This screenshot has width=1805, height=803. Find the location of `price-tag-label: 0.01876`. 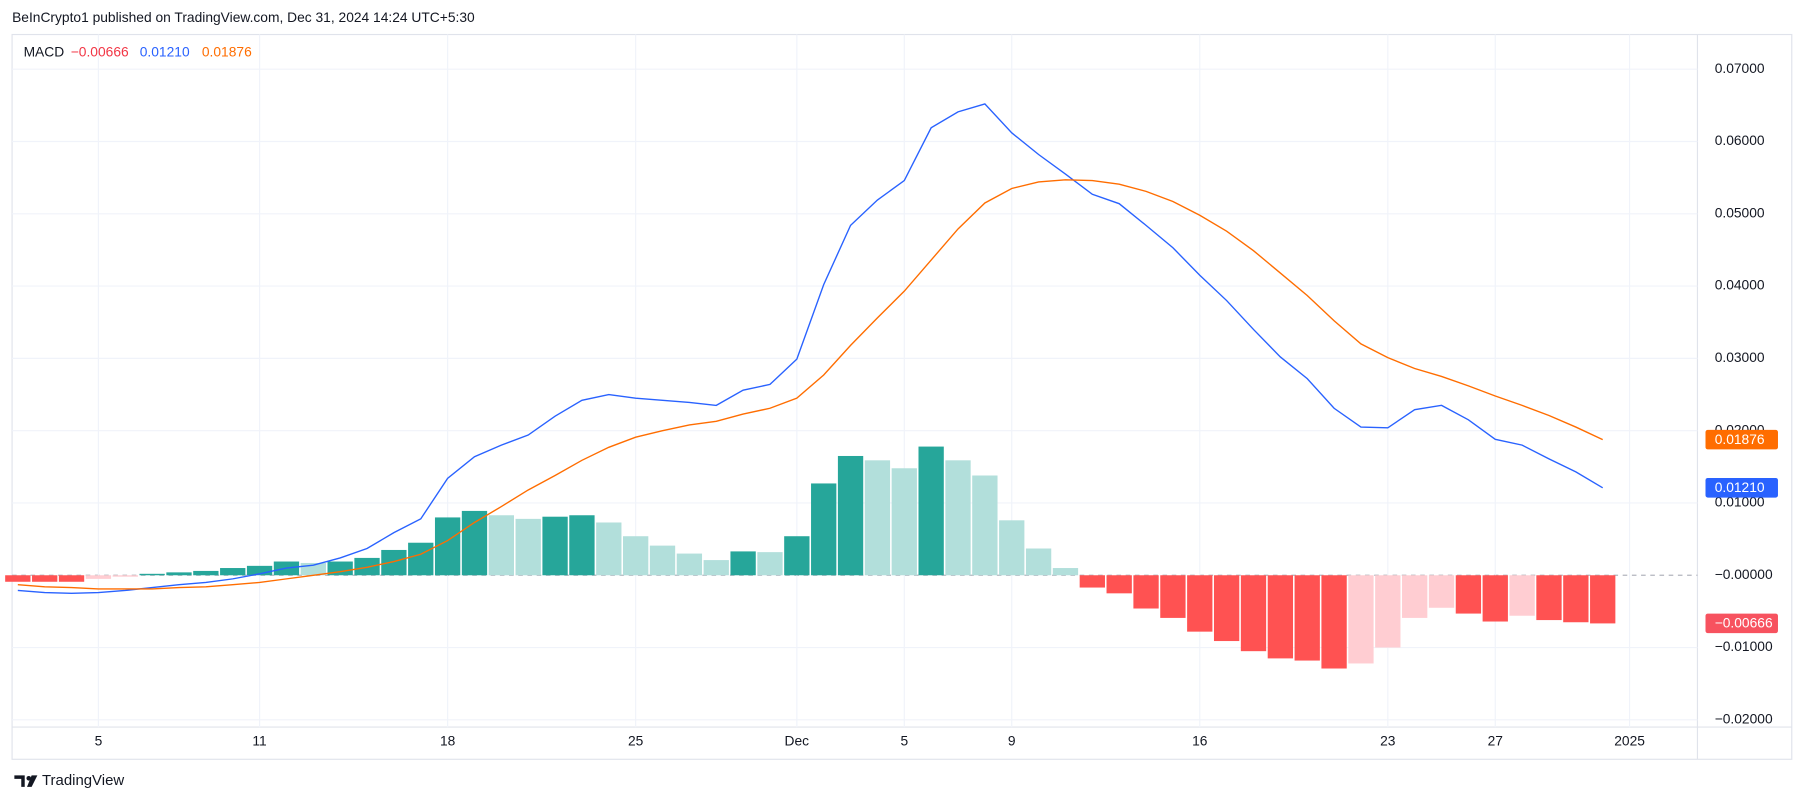

price-tag-label: 0.01876 is located at coordinates (1740, 439).